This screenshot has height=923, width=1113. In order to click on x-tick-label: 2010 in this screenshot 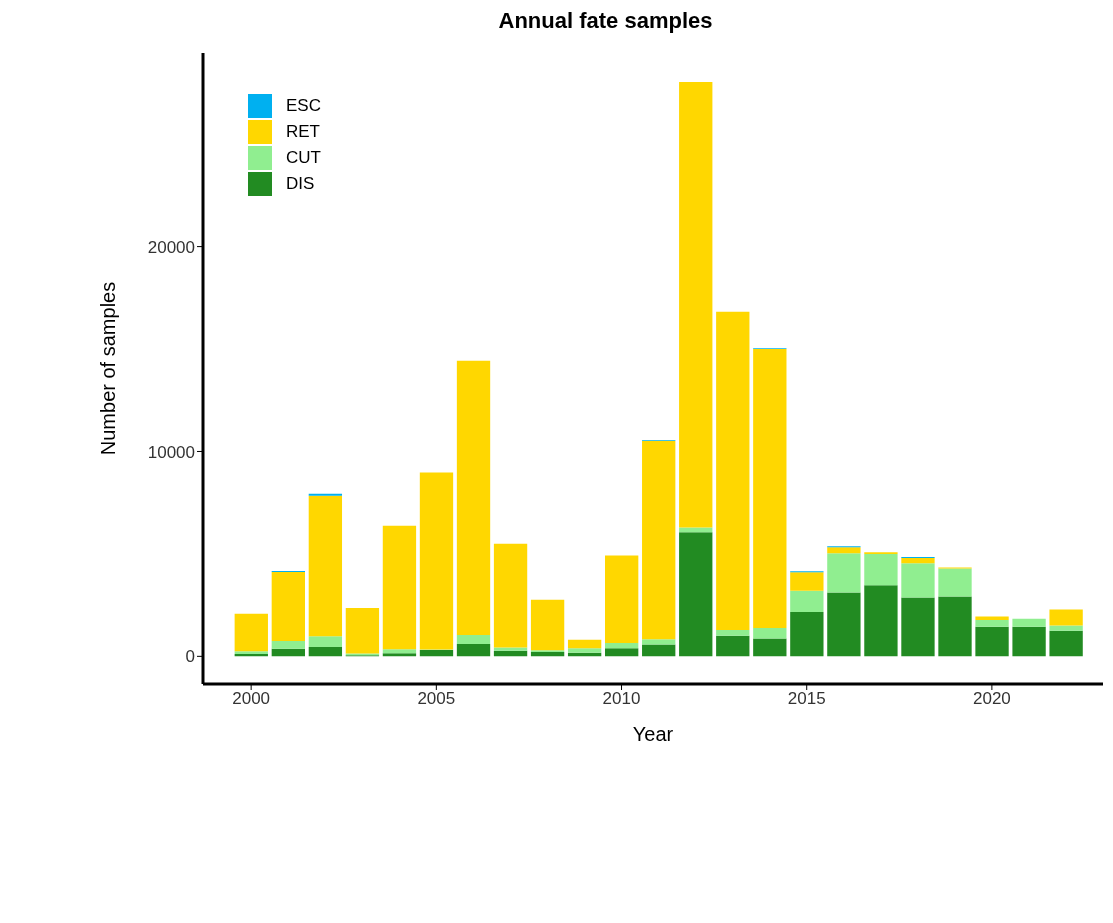, I will do `click(621, 699)`.